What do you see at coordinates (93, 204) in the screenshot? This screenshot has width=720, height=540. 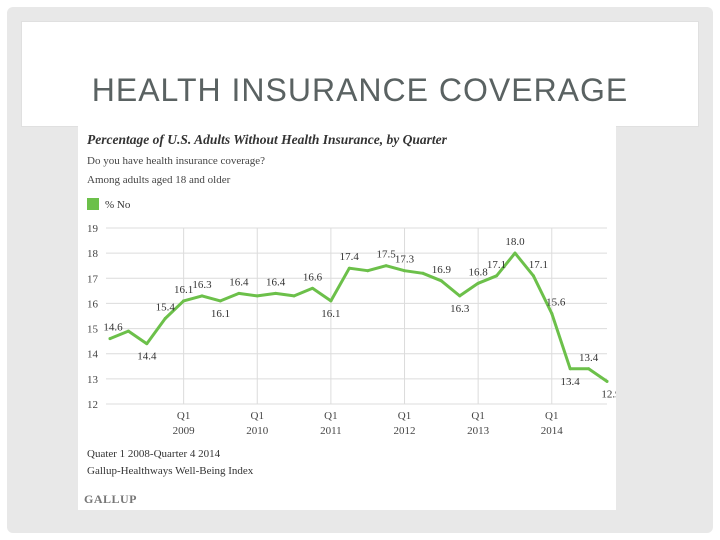 I see `legend-swatch` at bounding box center [93, 204].